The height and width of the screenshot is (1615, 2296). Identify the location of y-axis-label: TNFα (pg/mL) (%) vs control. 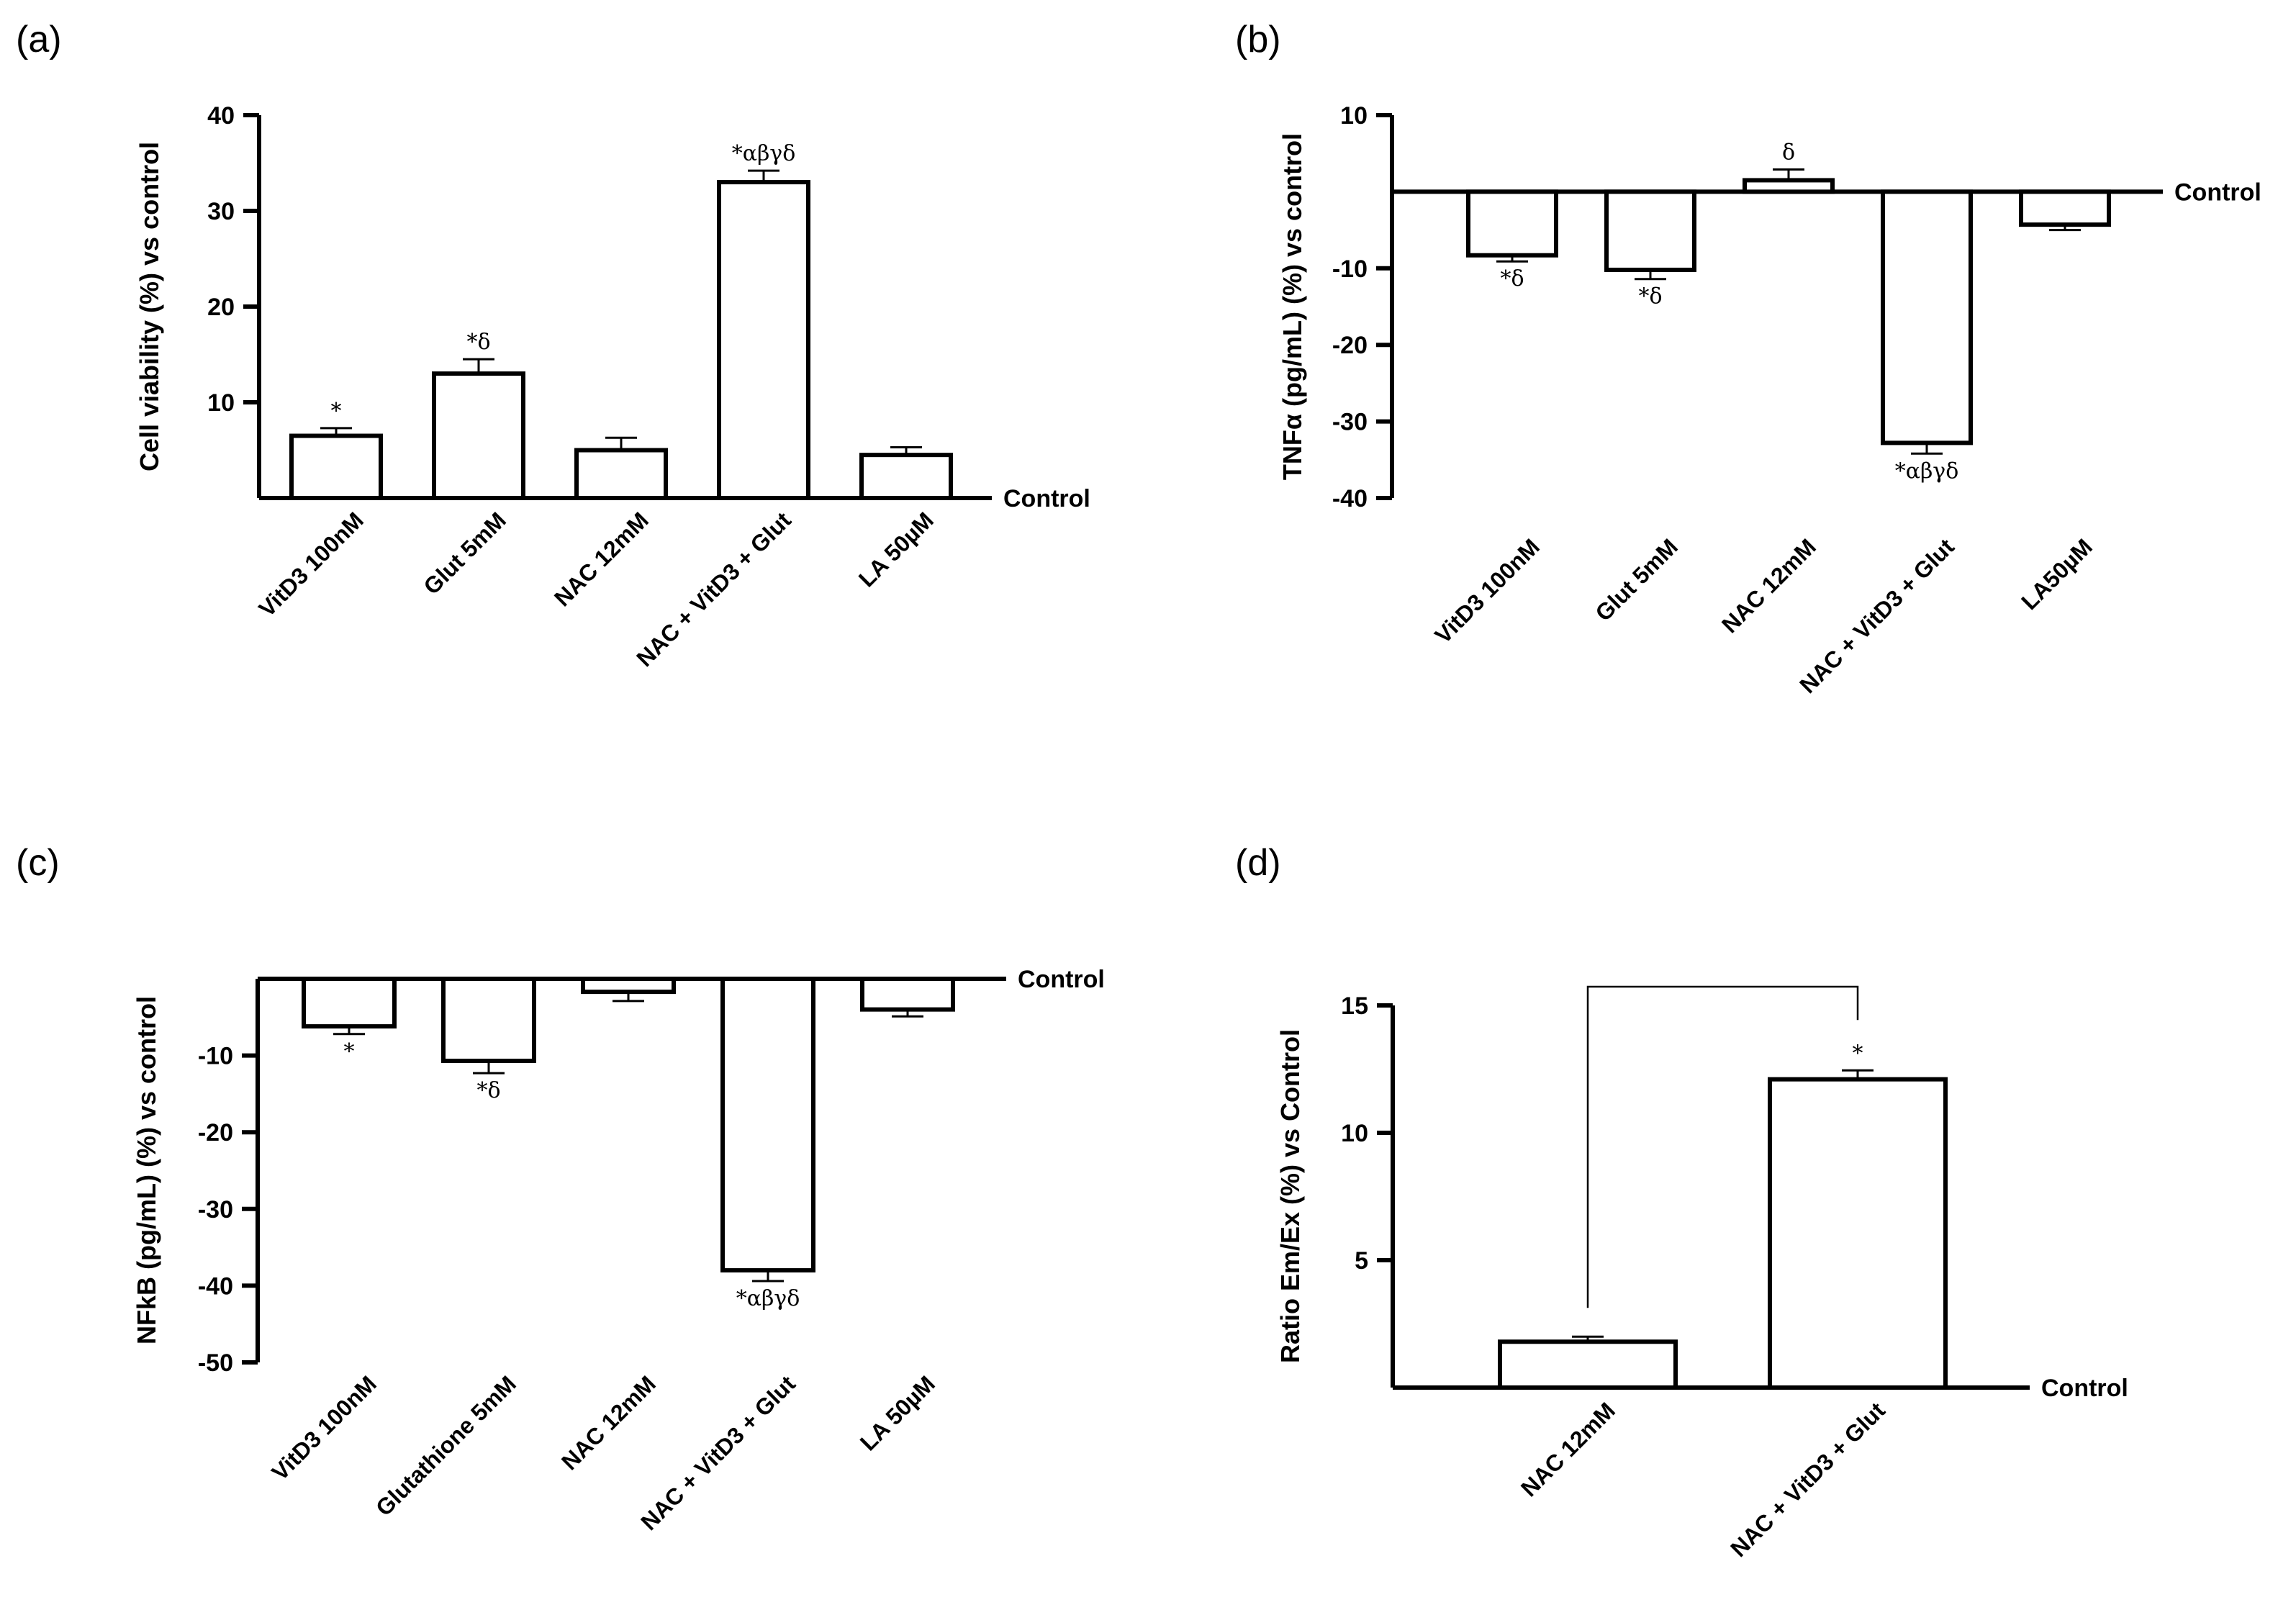
(1292, 306).